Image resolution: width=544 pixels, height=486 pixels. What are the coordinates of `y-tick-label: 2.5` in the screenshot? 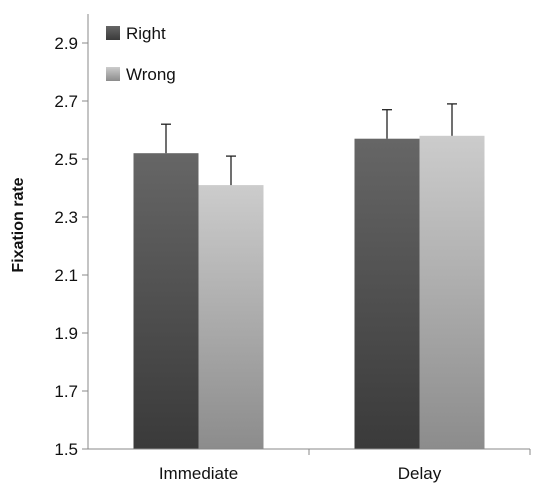 It's located at (66, 159).